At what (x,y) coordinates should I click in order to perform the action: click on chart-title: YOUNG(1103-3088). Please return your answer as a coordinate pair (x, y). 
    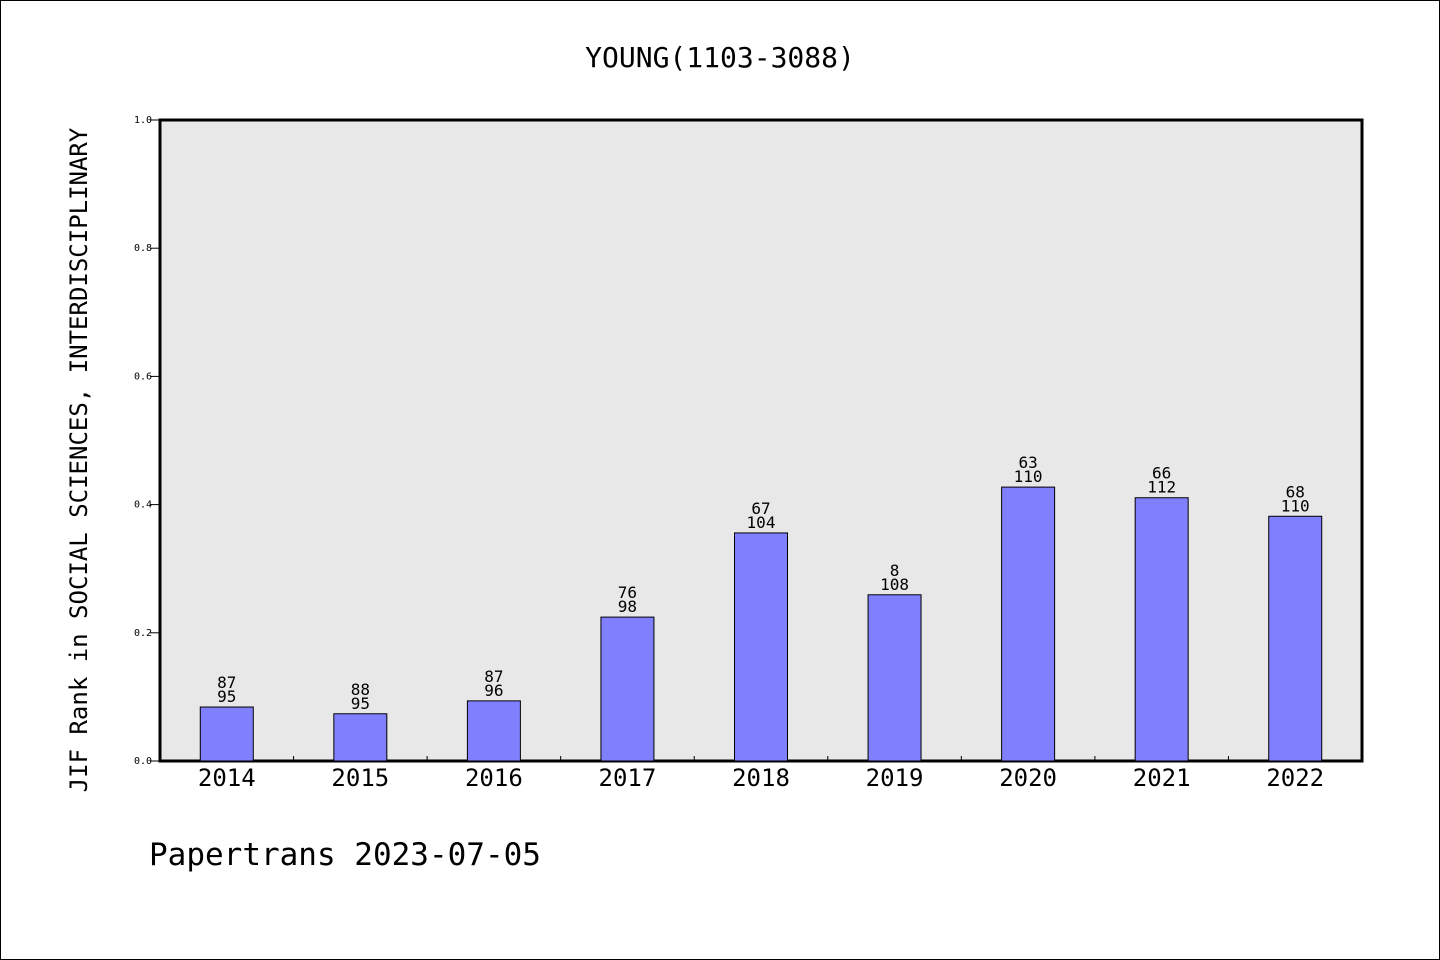
    Looking at the image, I should click on (720, 57).